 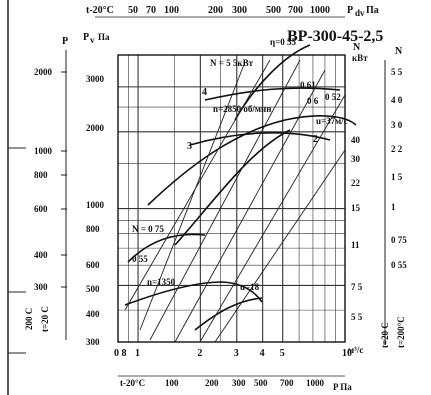 I want to click on left-p-tick-1: 1000, so click(x=43, y=151).